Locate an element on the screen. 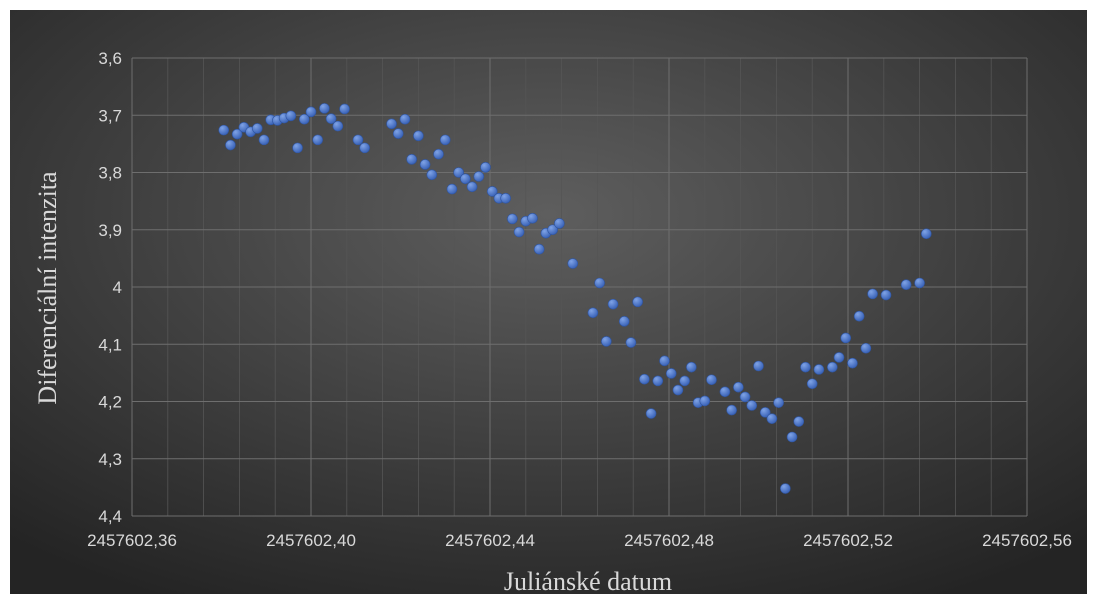 This screenshot has height=601, width=1097. x-axis-title: Juliánské datum is located at coordinates (588, 580).